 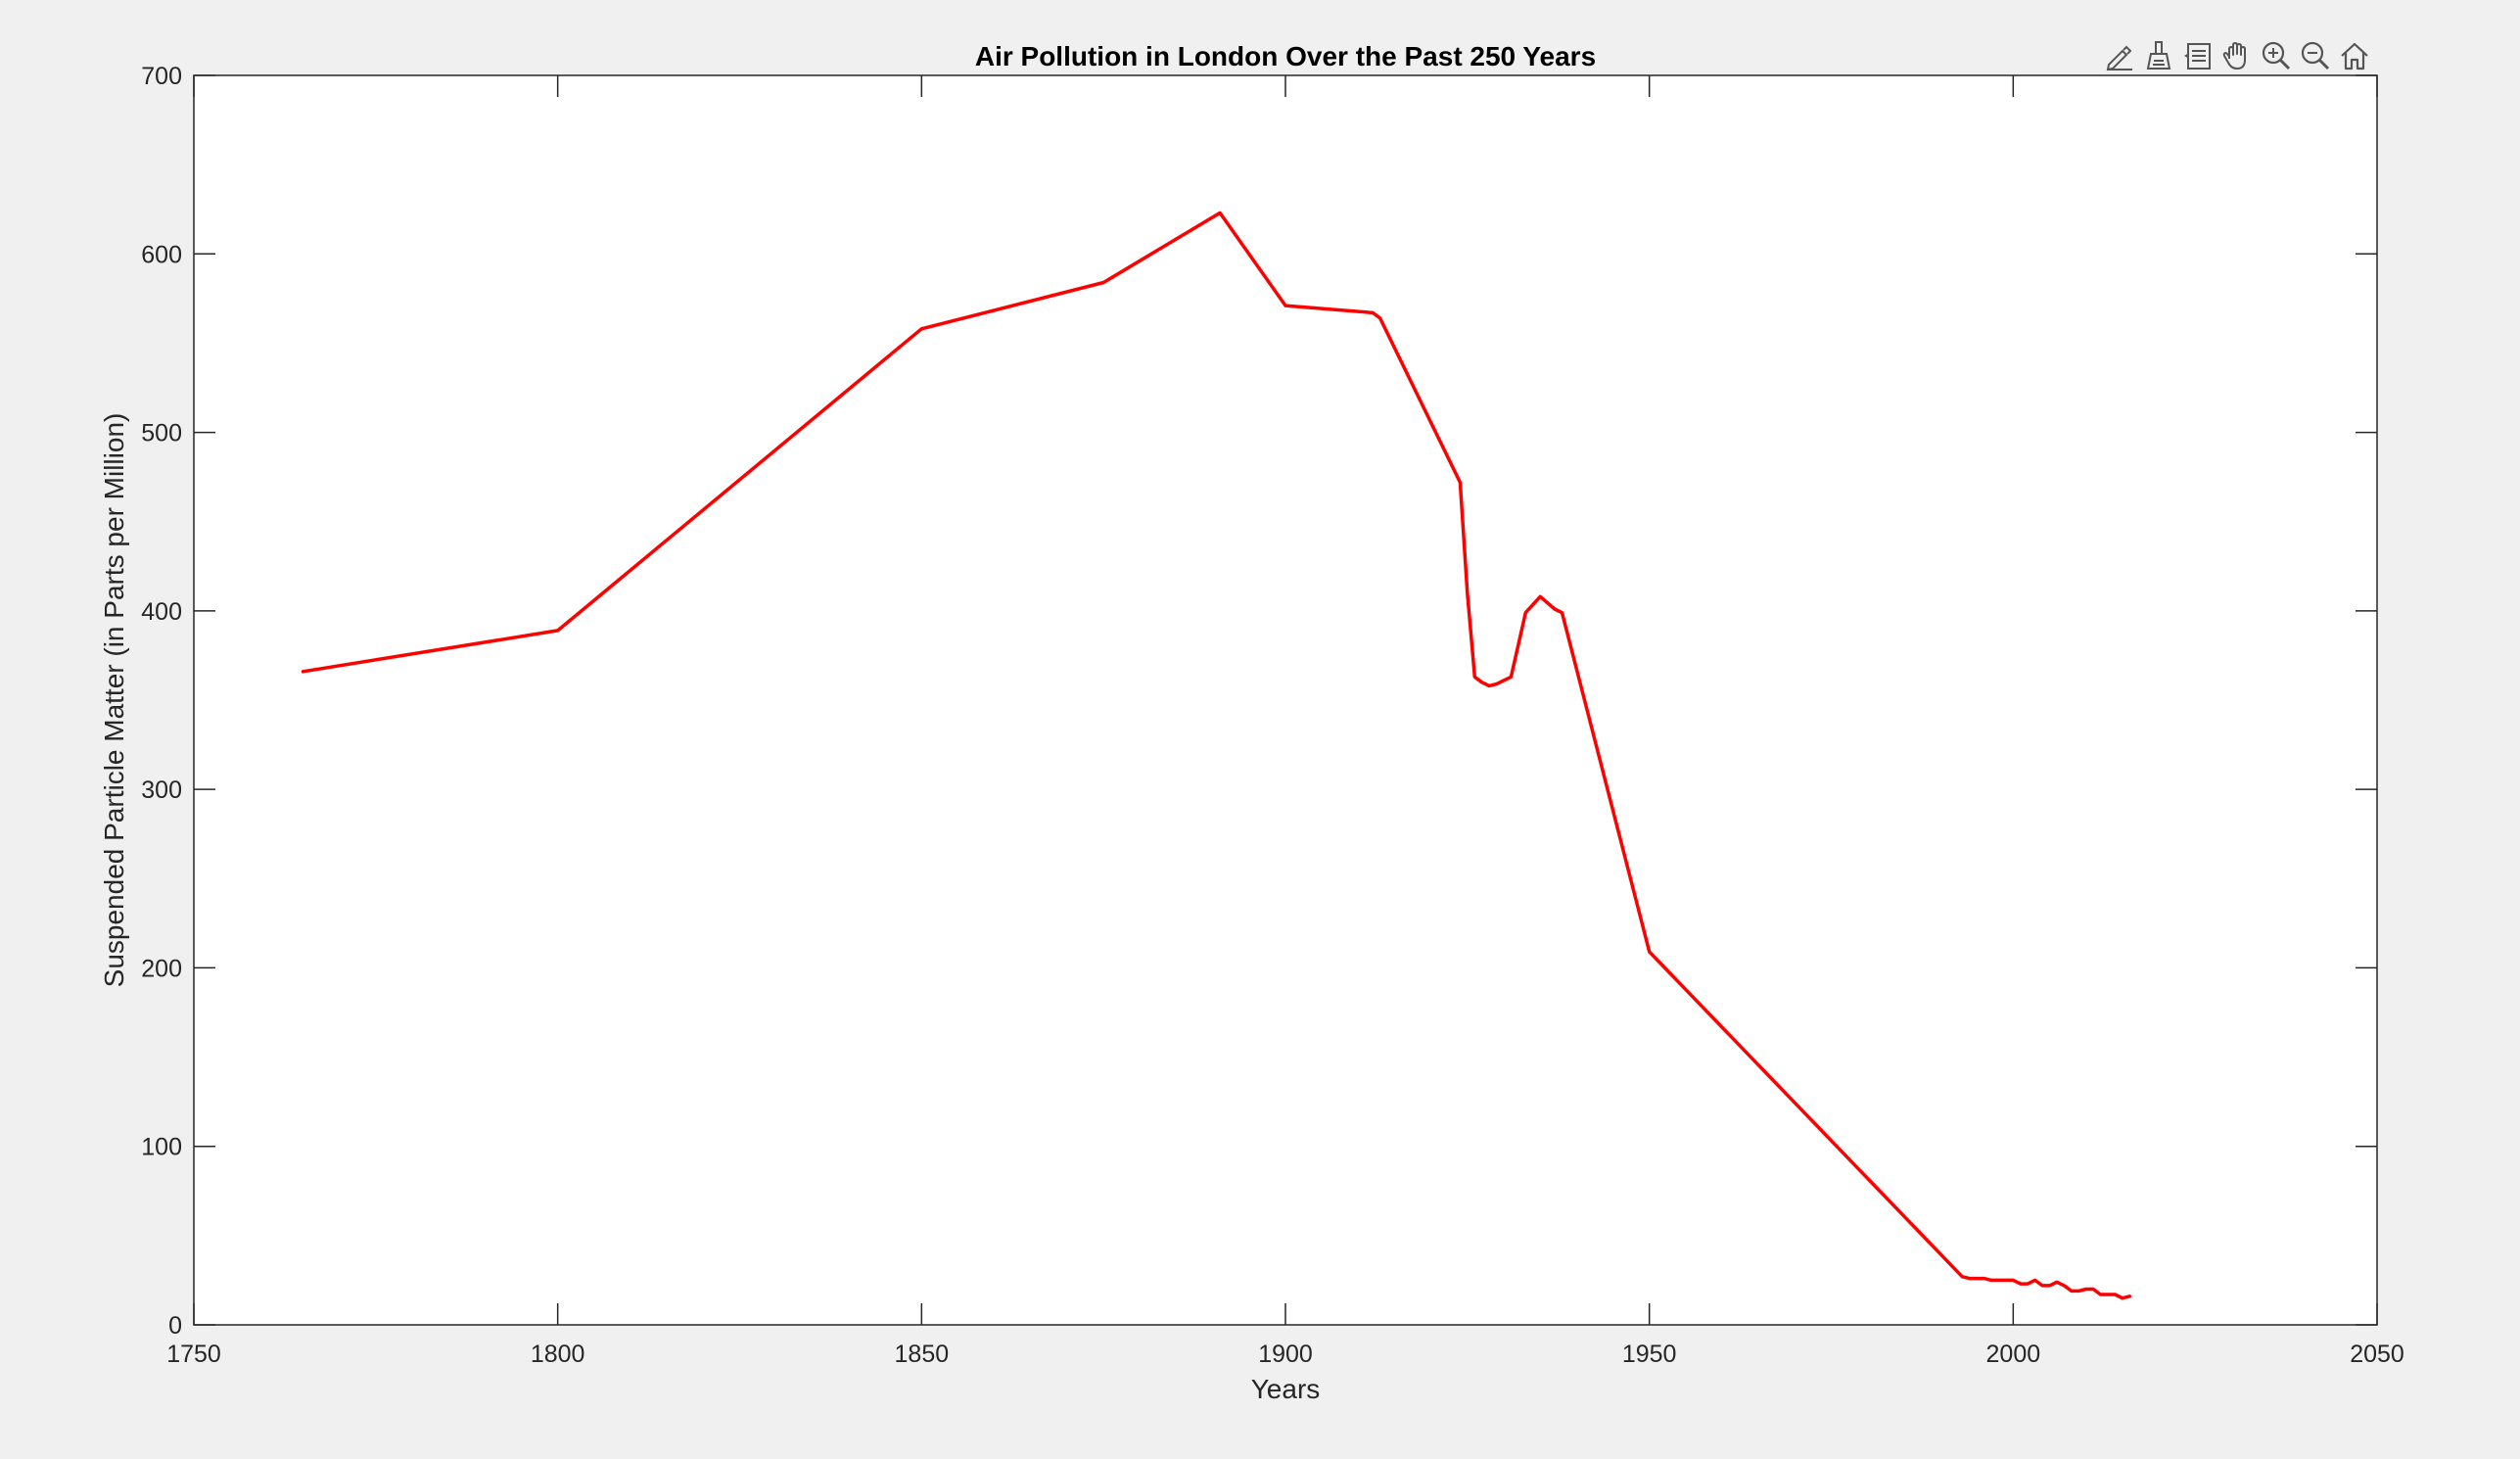 I want to click on x-tick-labels: 1750 1800 1850 1900 1950 2000 2050, so click(x=1285, y=1354).